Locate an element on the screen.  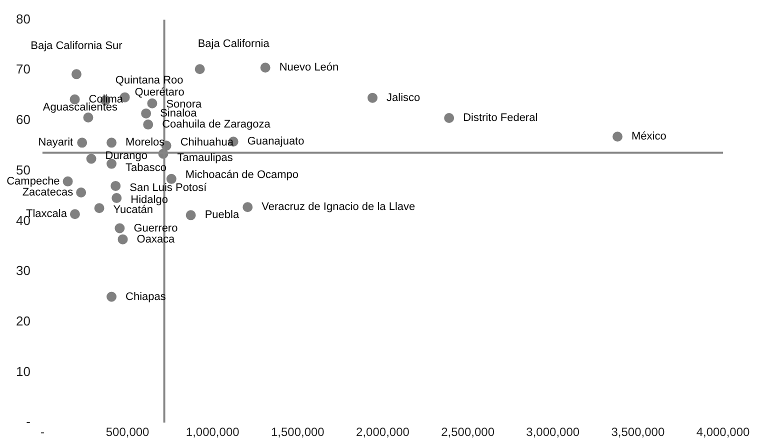
x-tick-label: 4,000,000 is located at coordinates (723, 432).